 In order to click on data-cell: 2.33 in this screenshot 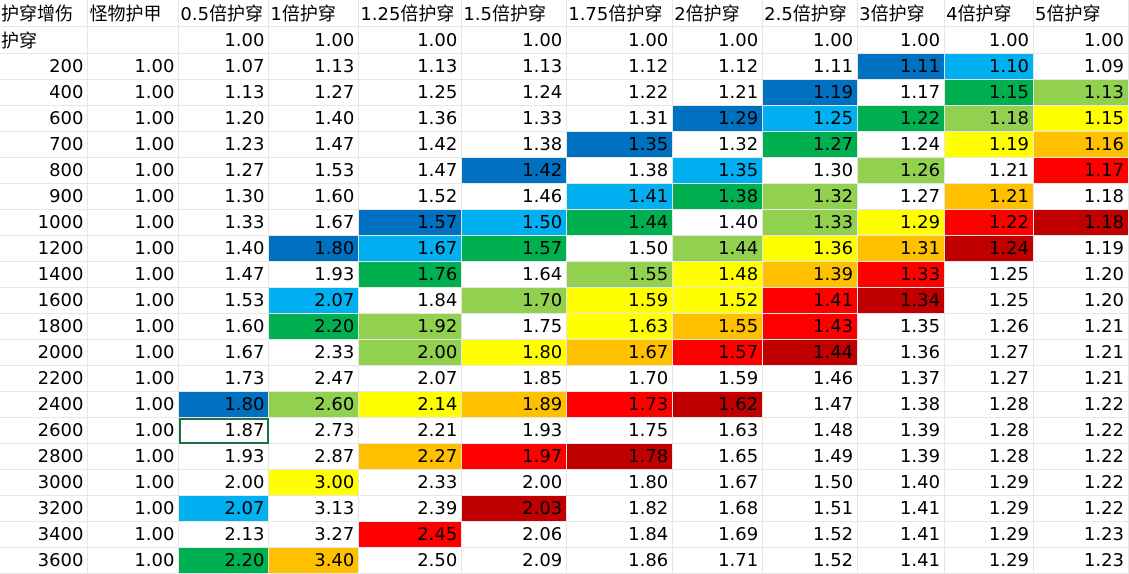, I will do `click(410, 482)`.